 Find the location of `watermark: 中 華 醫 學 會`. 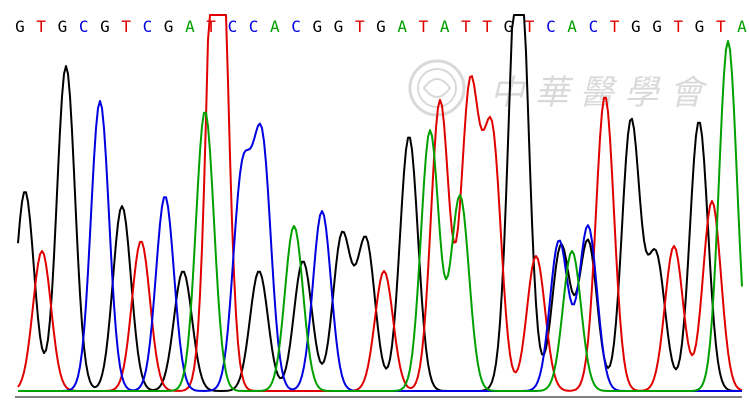

watermark: 中 華 醫 學 會 is located at coordinates (558, 88).